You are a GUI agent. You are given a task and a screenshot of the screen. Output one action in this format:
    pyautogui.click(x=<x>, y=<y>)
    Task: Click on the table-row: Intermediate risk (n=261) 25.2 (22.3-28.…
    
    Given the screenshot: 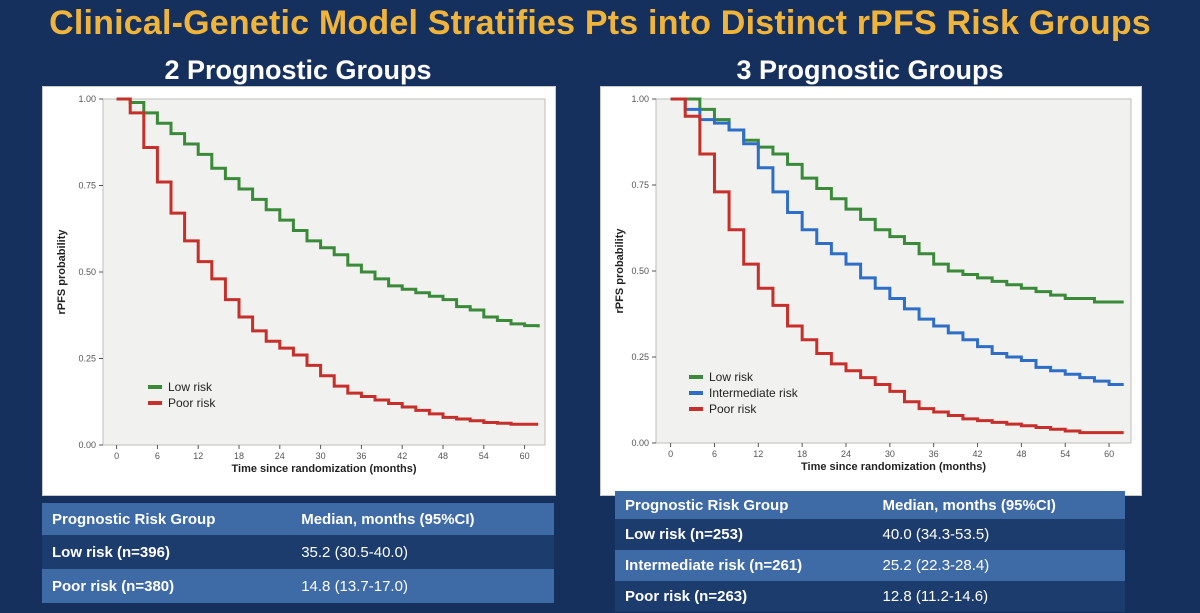 What is the action you would take?
    pyautogui.click(x=870, y=565)
    